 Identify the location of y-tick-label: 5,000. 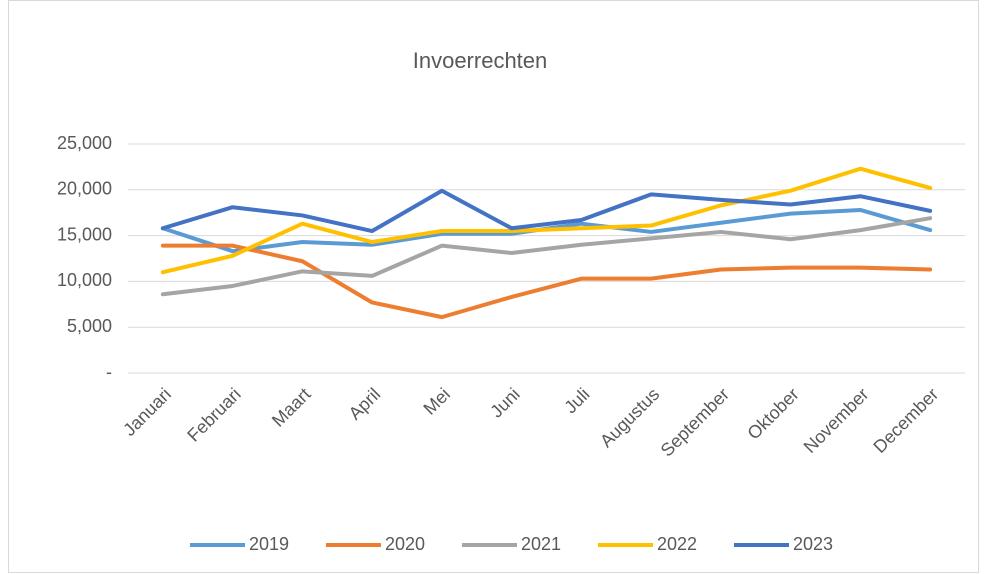
(89, 326).